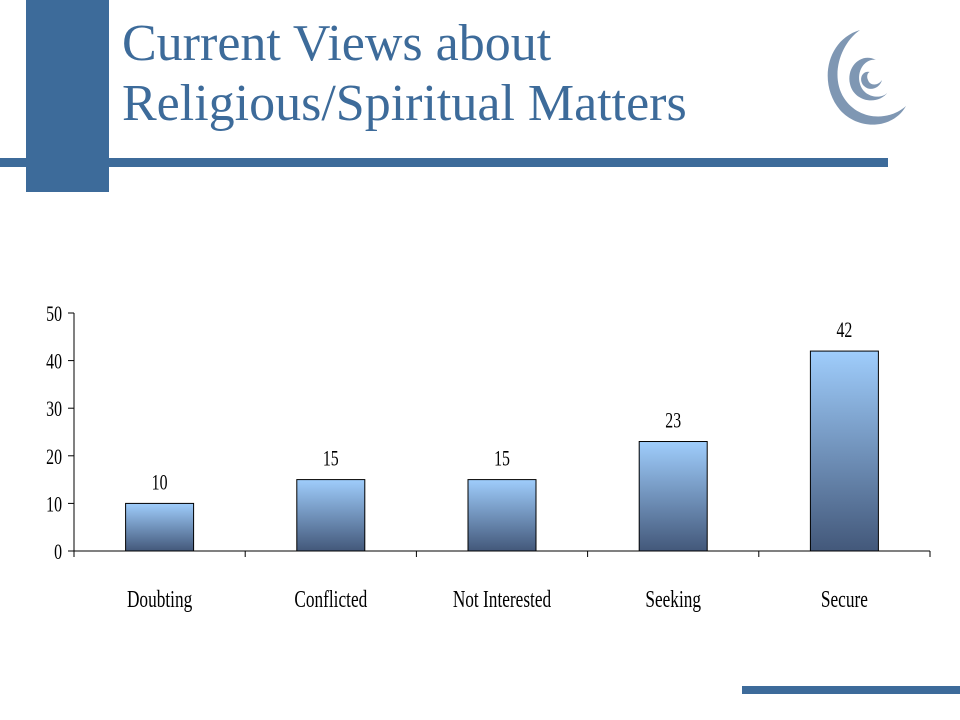  What do you see at coordinates (866, 77) in the screenshot?
I see `swirl-logo-icon` at bounding box center [866, 77].